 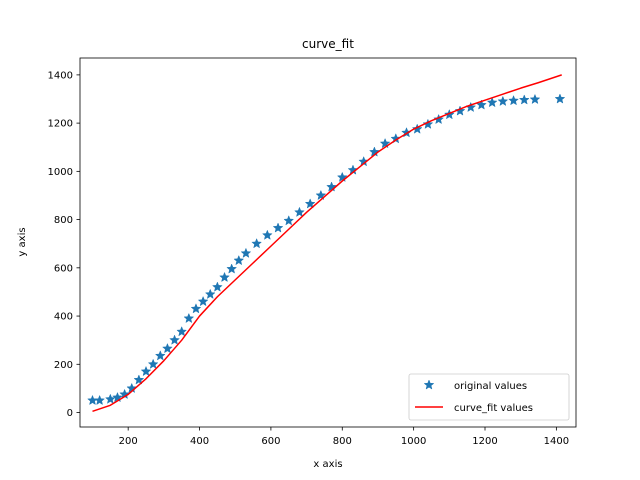 I want to click on legend-entry-original: original values, so click(x=490, y=386).